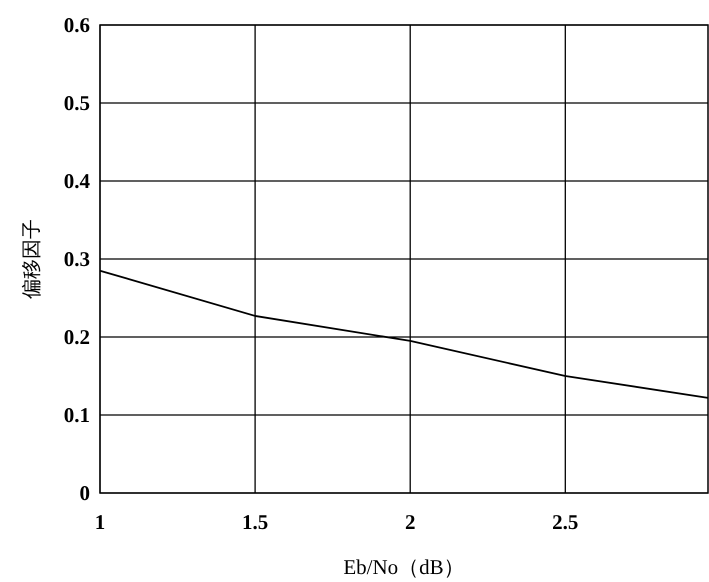 The height and width of the screenshot is (582, 709). Describe the element at coordinates (77, 415) in the screenshot. I see `y-tick-label: 0.1` at that location.